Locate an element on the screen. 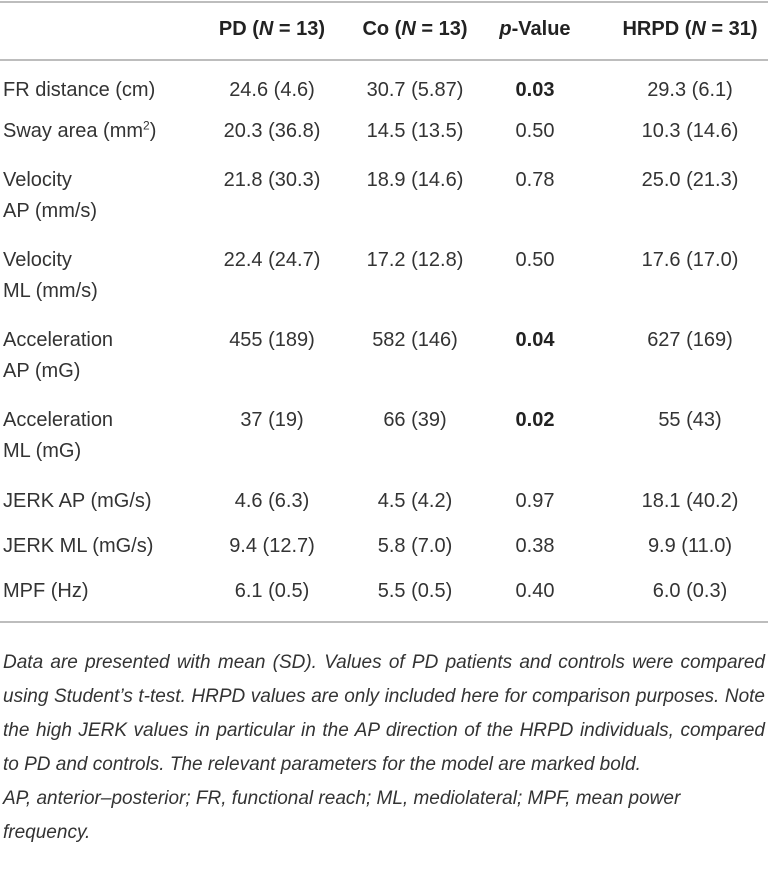 Image resolution: width=768 pixels, height=869 pixels. cell-hrpd: 9.9 (11.0) is located at coordinates (690, 546).